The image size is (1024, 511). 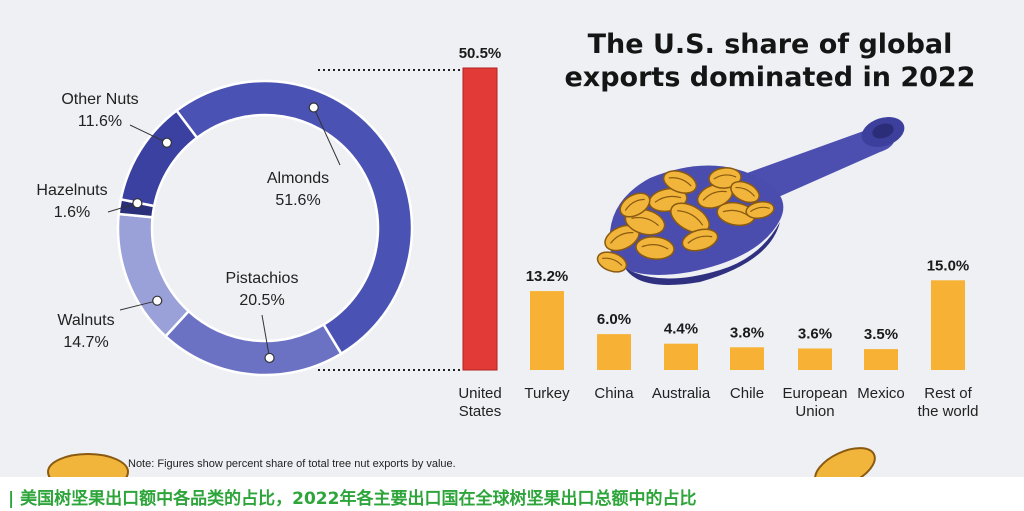 I want to click on donut-label-walnuts: Walnuts, so click(x=85, y=320).